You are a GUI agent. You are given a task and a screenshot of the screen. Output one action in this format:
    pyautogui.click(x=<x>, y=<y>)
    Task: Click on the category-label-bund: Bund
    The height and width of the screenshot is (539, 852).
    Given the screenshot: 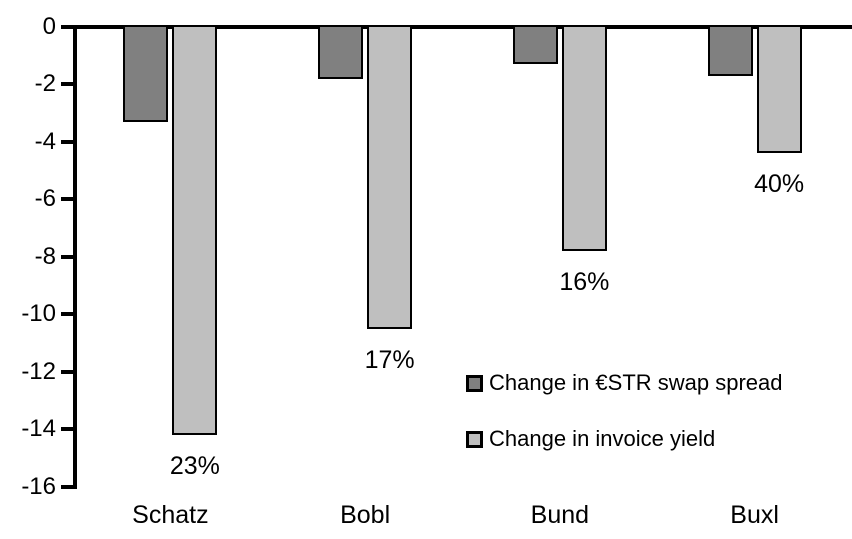 What is the action you would take?
    pyautogui.click(x=560, y=515)
    